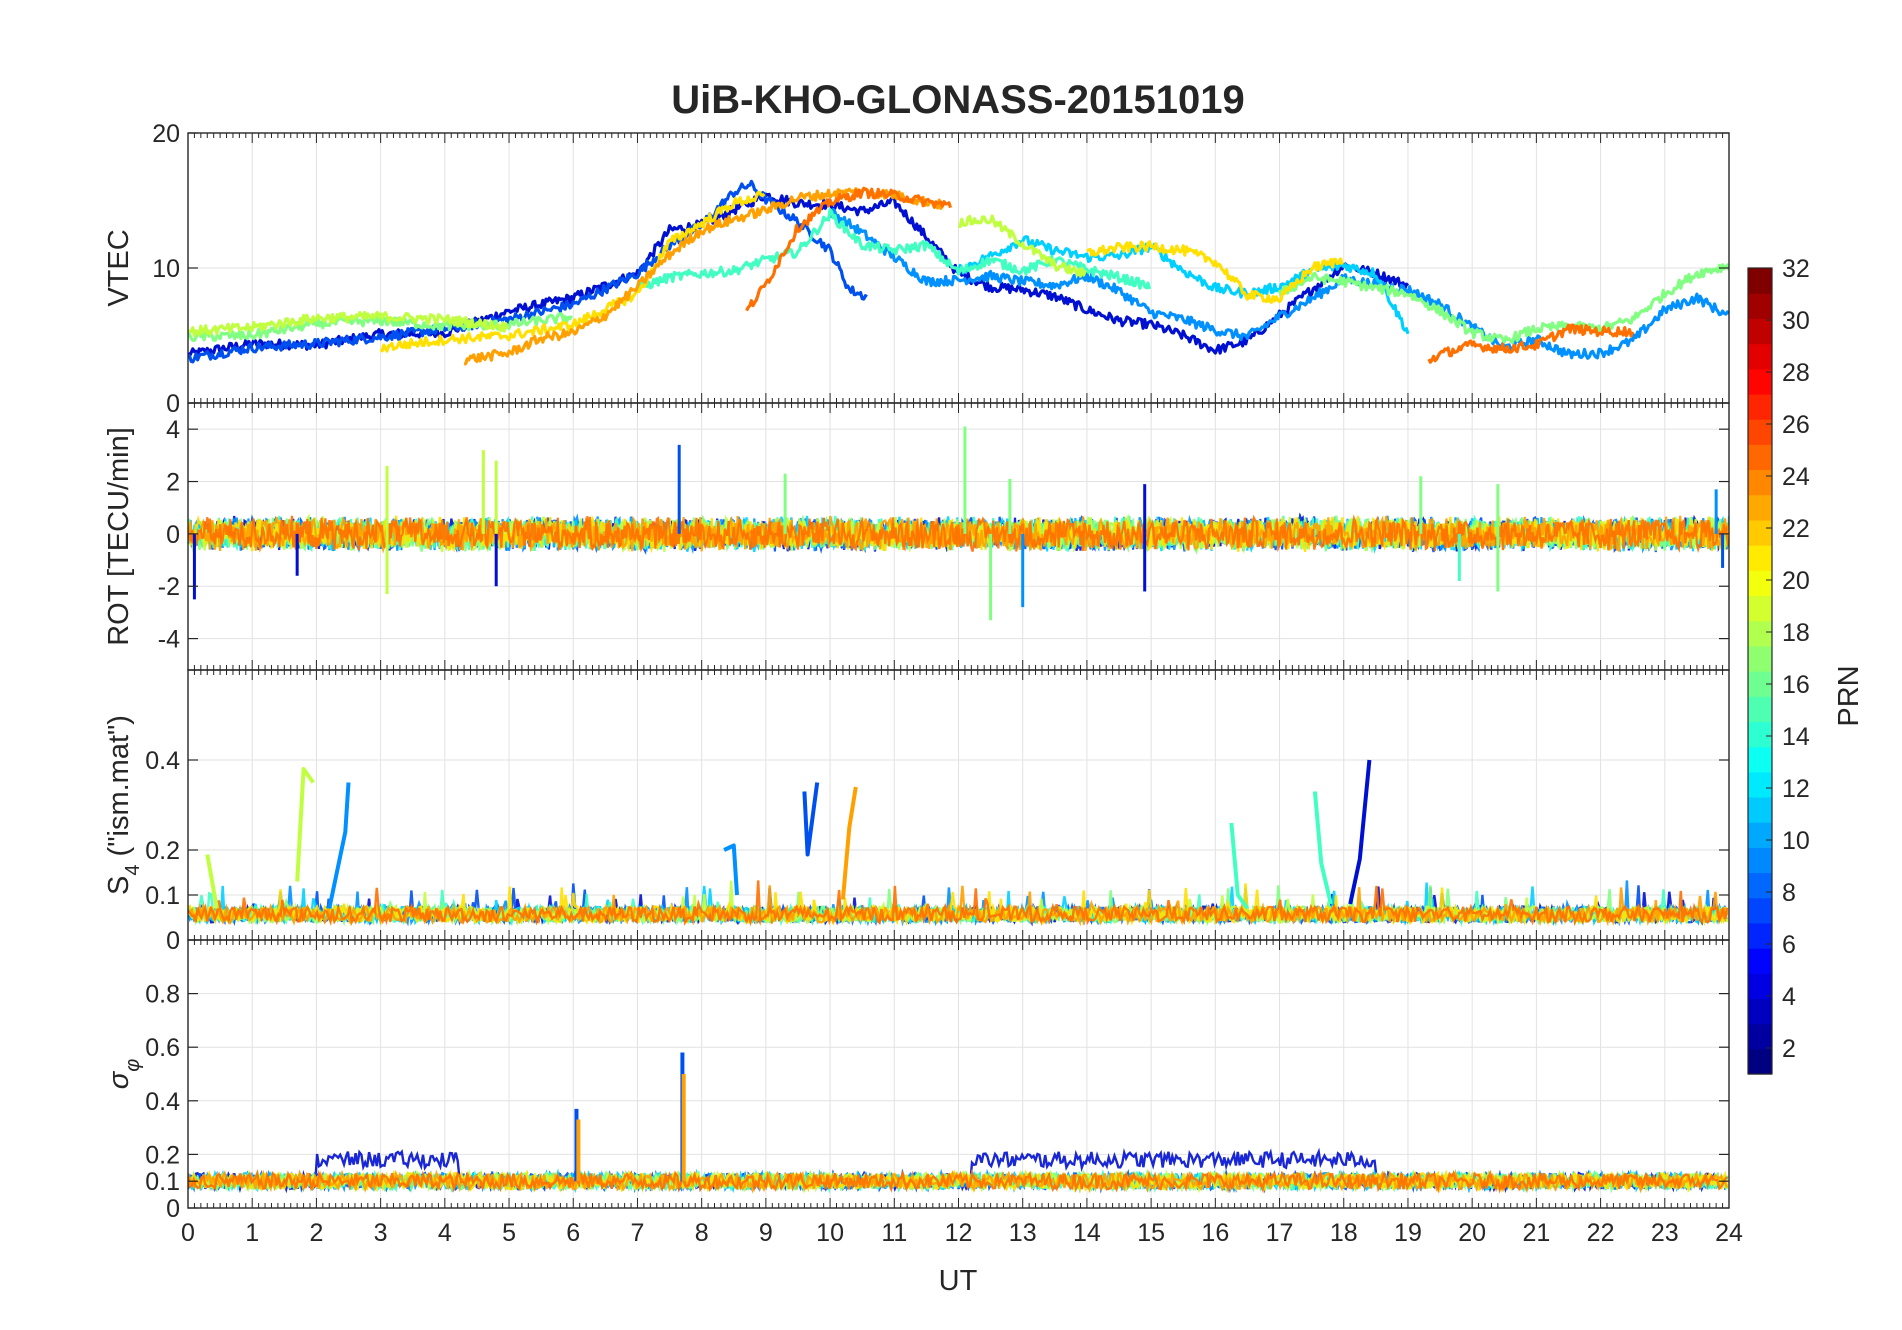 The image size is (1902, 1330). Describe the element at coordinates (316, 1233) in the screenshot. I see `x-tick-label: 2` at that location.